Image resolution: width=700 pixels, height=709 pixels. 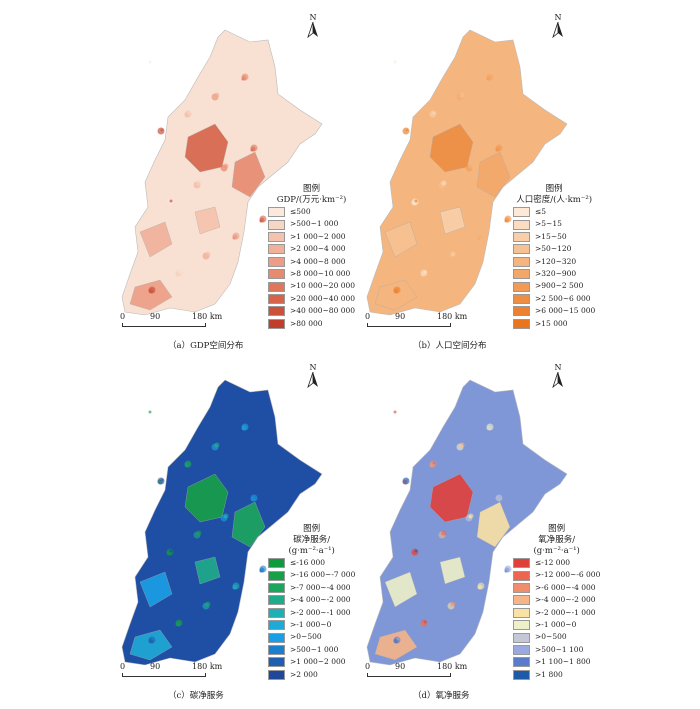 What do you see at coordinates (450, 346) in the screenshot?
I see `panel-caption: （b）人口空间分布` at bounding box center [450, 346].